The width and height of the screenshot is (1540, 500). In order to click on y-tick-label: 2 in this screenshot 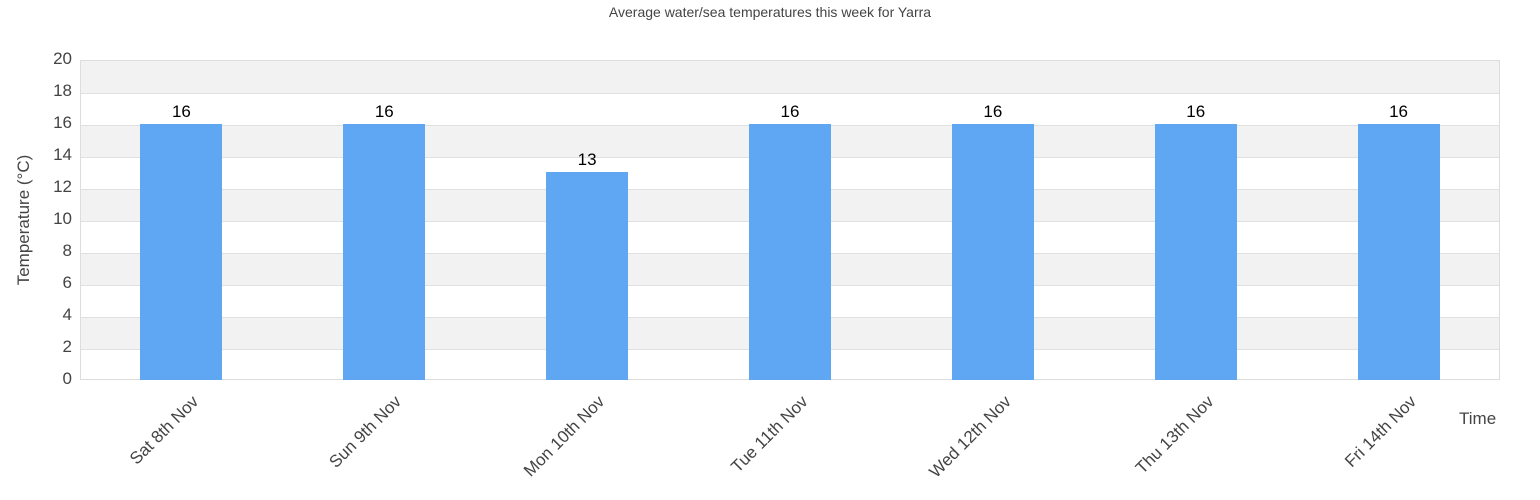, I will do `click(67, 346)`.